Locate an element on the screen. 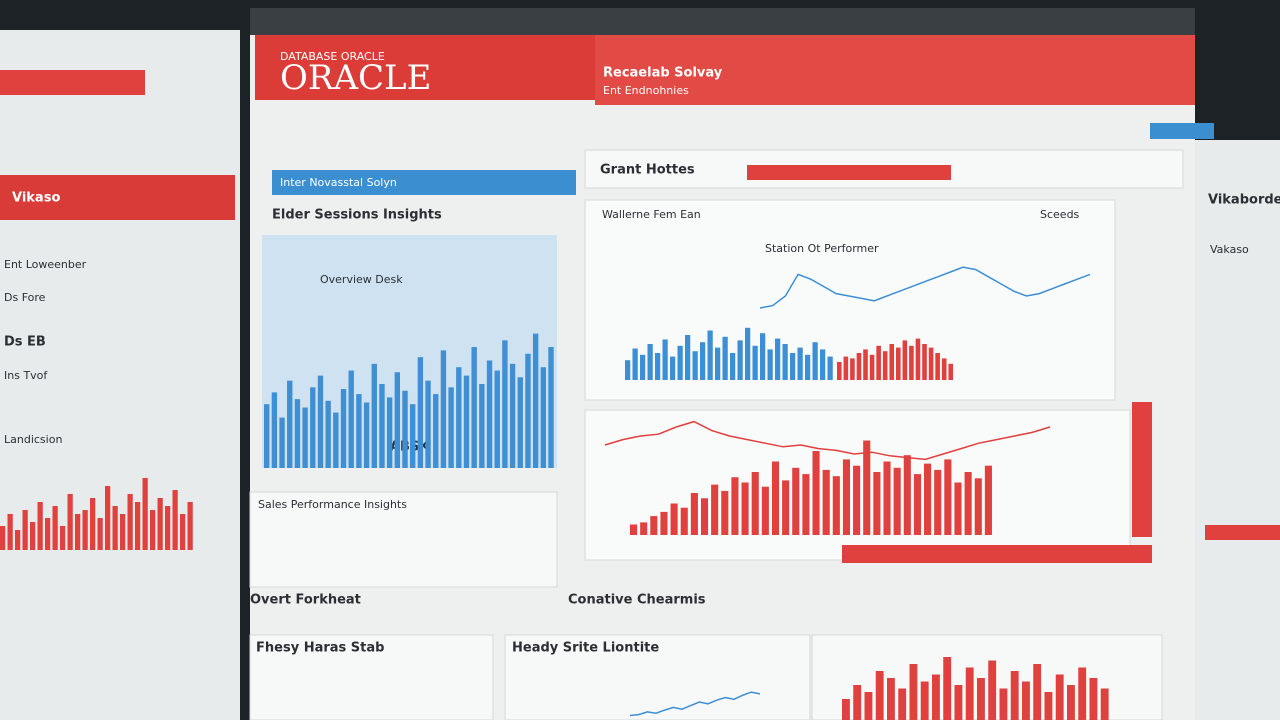 Image resolution: width=1280 pixels, height=720 pixels. right-item: Vakaso is located at coordinates (1229, 249).